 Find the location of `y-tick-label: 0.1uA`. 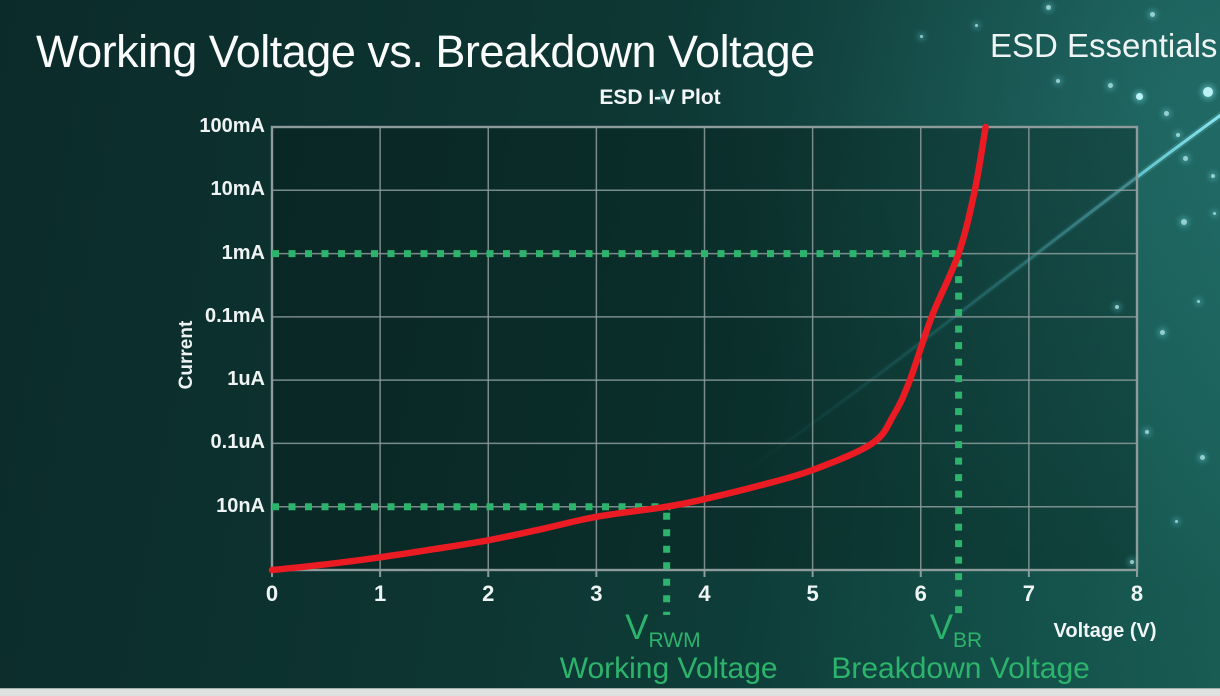

y-tick-label: 0.1uA is located at coordinates (237, 442).